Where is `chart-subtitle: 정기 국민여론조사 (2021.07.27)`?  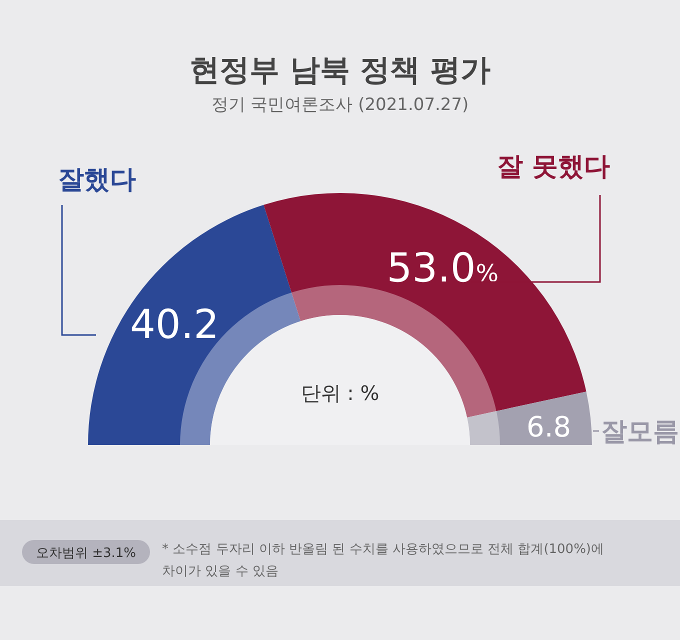
chart-subtitle: 정기 국민여론조사 (2021.07.27) is located at coordinates (340, 105).